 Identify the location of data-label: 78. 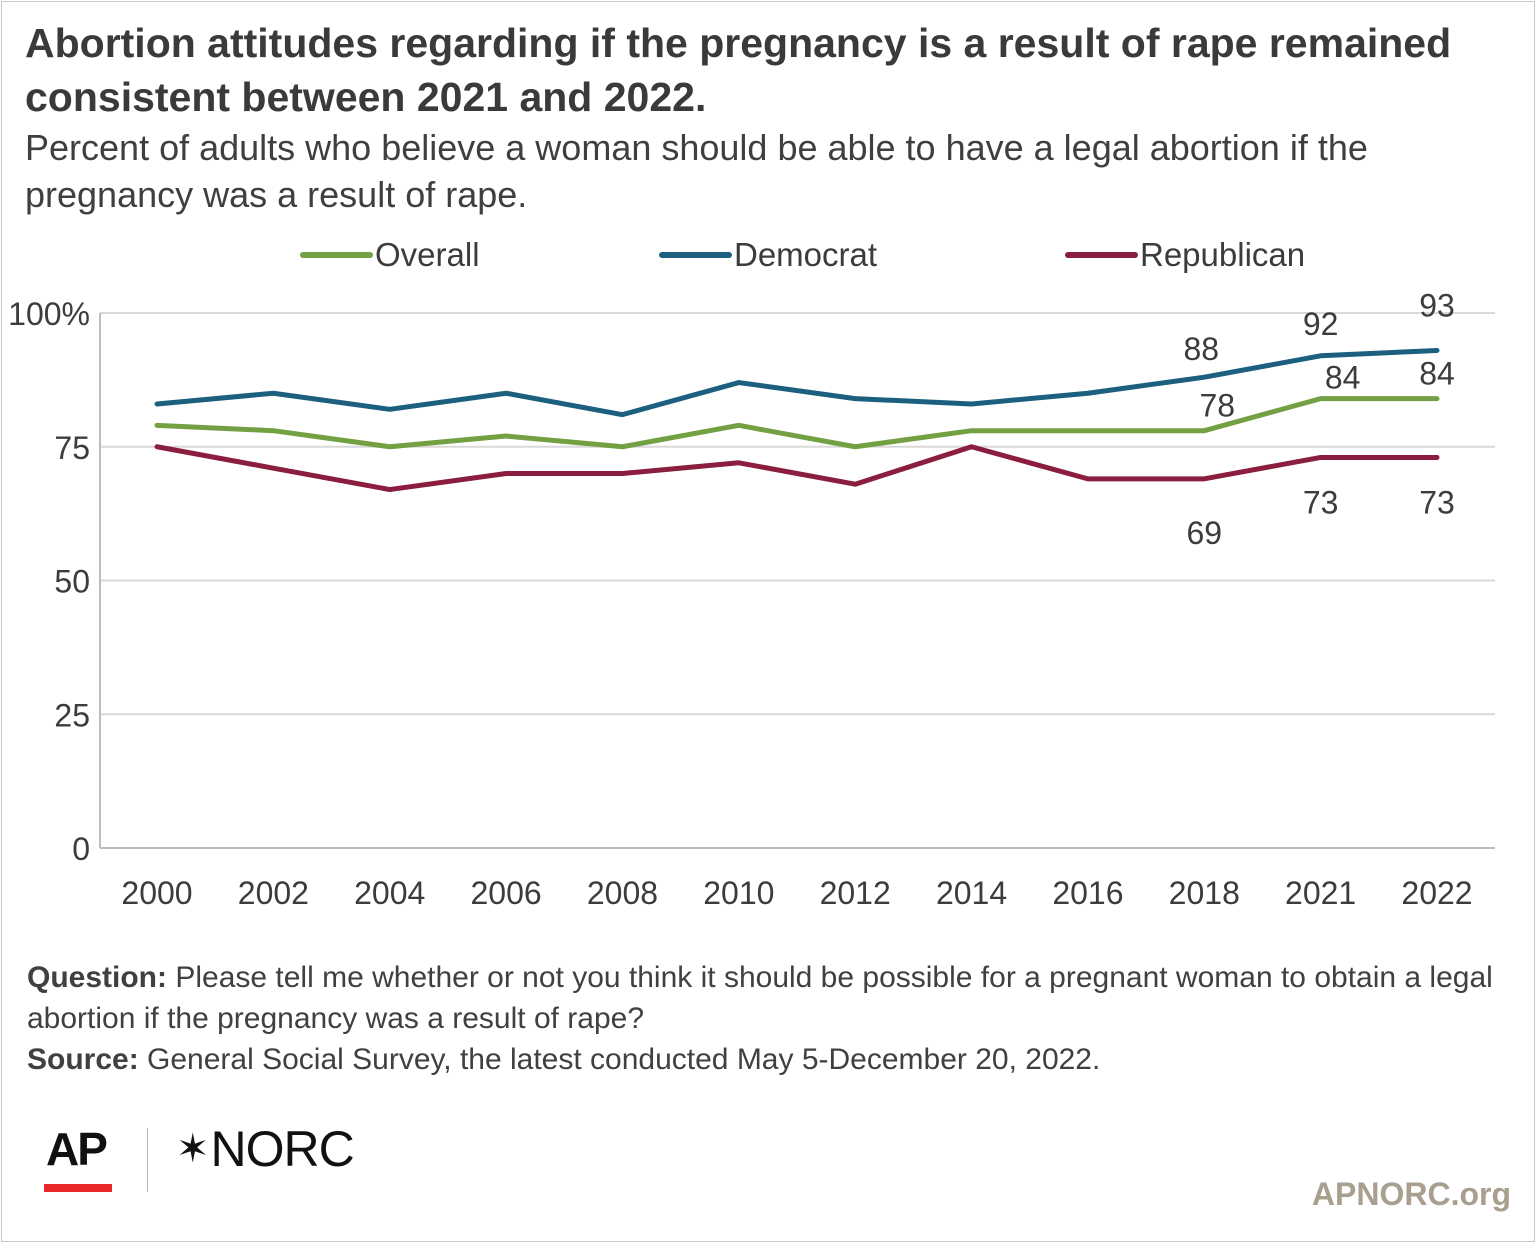
(1217, 406).